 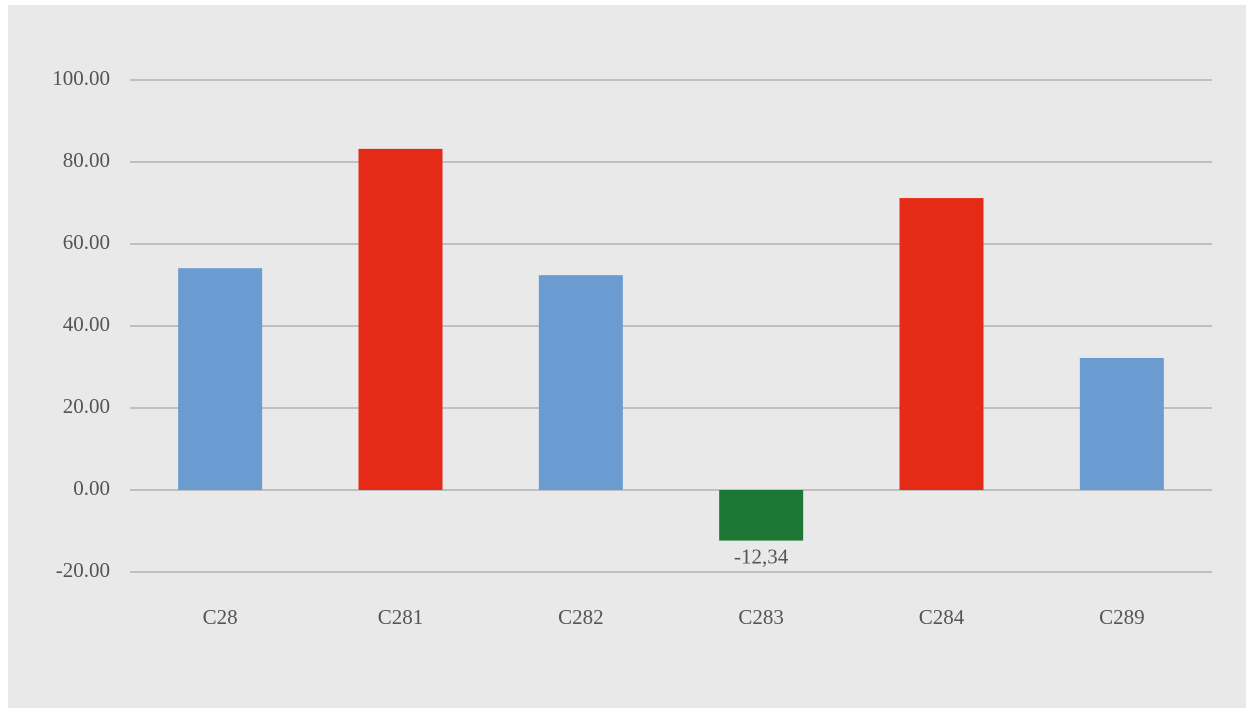 What do you see at coordinates (86, 242) in the screenshot?
I see `y-tick-label: 60.00` at bounding box center [86, 242].